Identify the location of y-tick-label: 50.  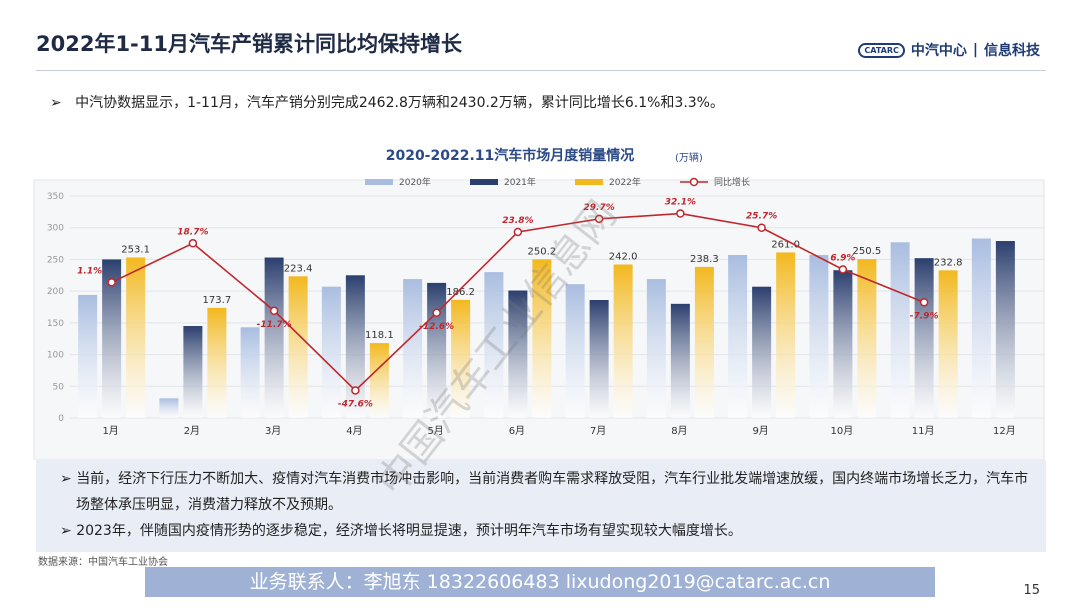
(59, 387).